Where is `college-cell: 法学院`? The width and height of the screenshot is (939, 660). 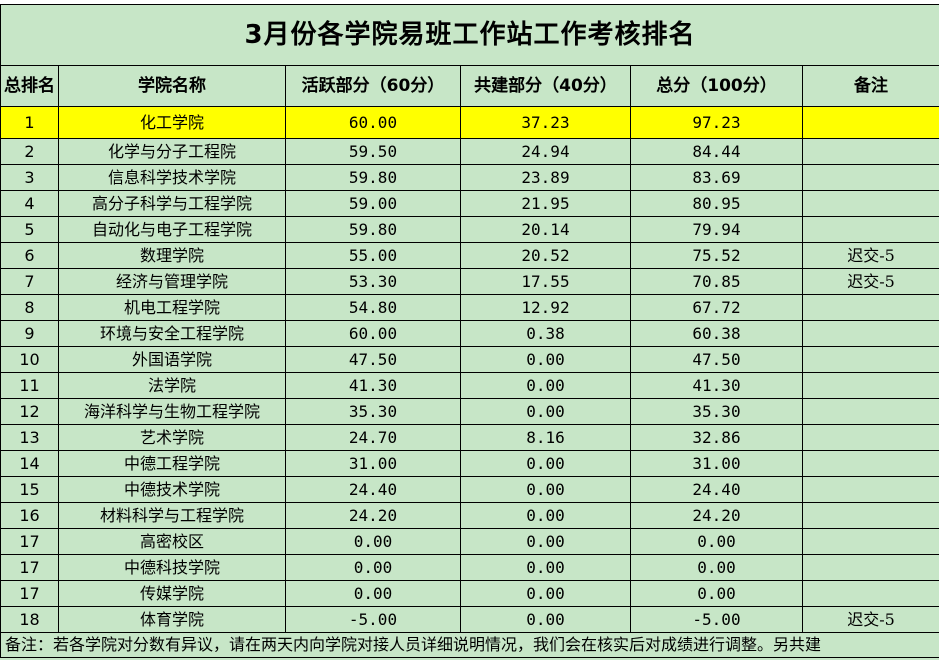 college-cell: 法学院 is located at coordinates (172, 385).